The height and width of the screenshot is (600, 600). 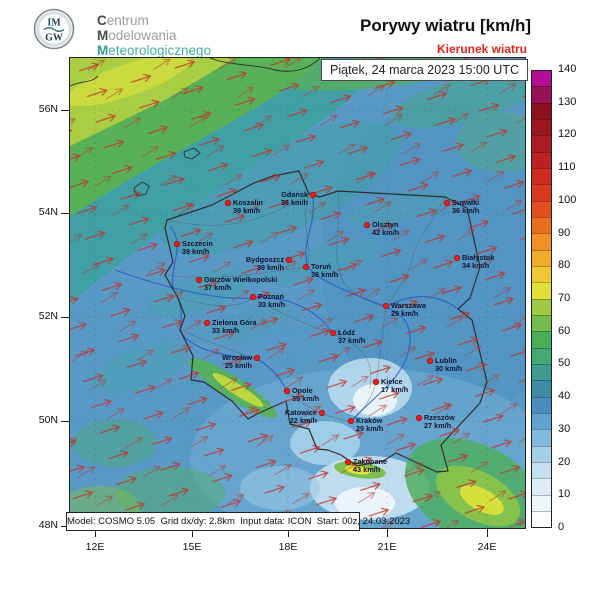 I want to click on station-gust: 36 km/h, so click(x=294, y=202).